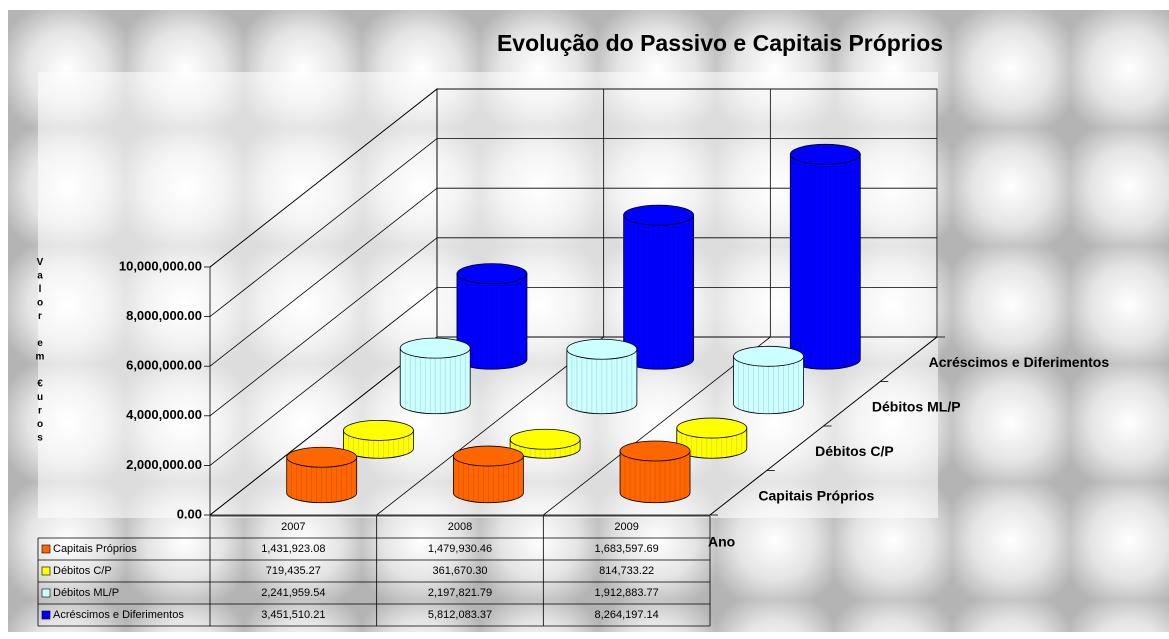 The height and width of the screenshot is (639, 1169). I want to click on table-value: 719,435.27, so click(293, 571).